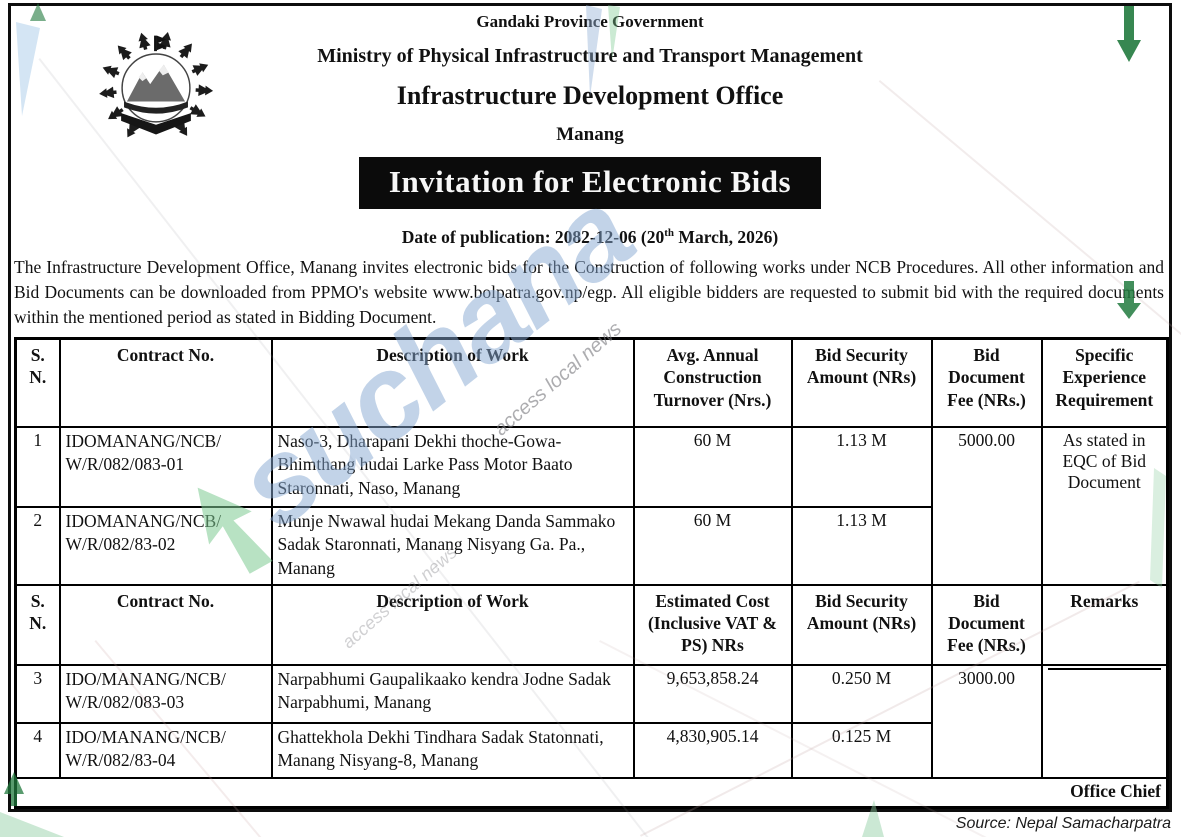 This screenshot has height=837, width=1181. What do you see at coordinates (1104, 624) in the screenshot?
I see `col-remarks: Remarks` at bounding box center [1104, 624].